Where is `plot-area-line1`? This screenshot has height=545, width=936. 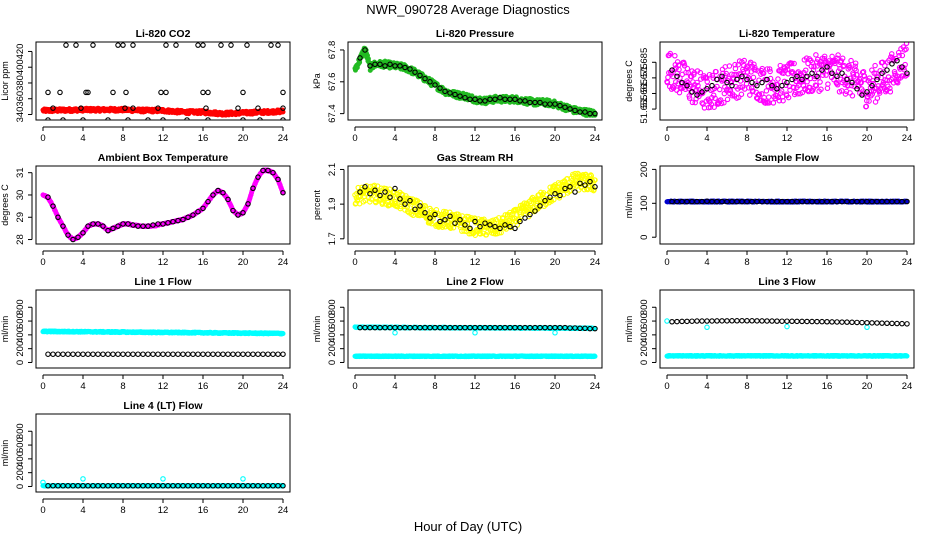 plot-area-line1 is located at coordinates (163, 343).